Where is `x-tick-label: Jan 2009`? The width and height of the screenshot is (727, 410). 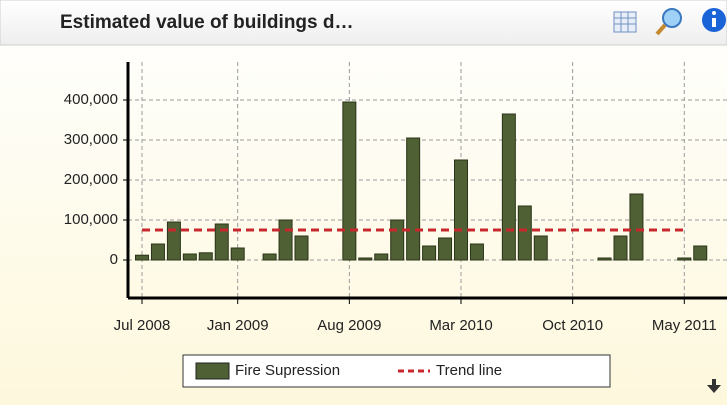
x-tick-label: Jan 2009 is located at coordinates (238, 325).